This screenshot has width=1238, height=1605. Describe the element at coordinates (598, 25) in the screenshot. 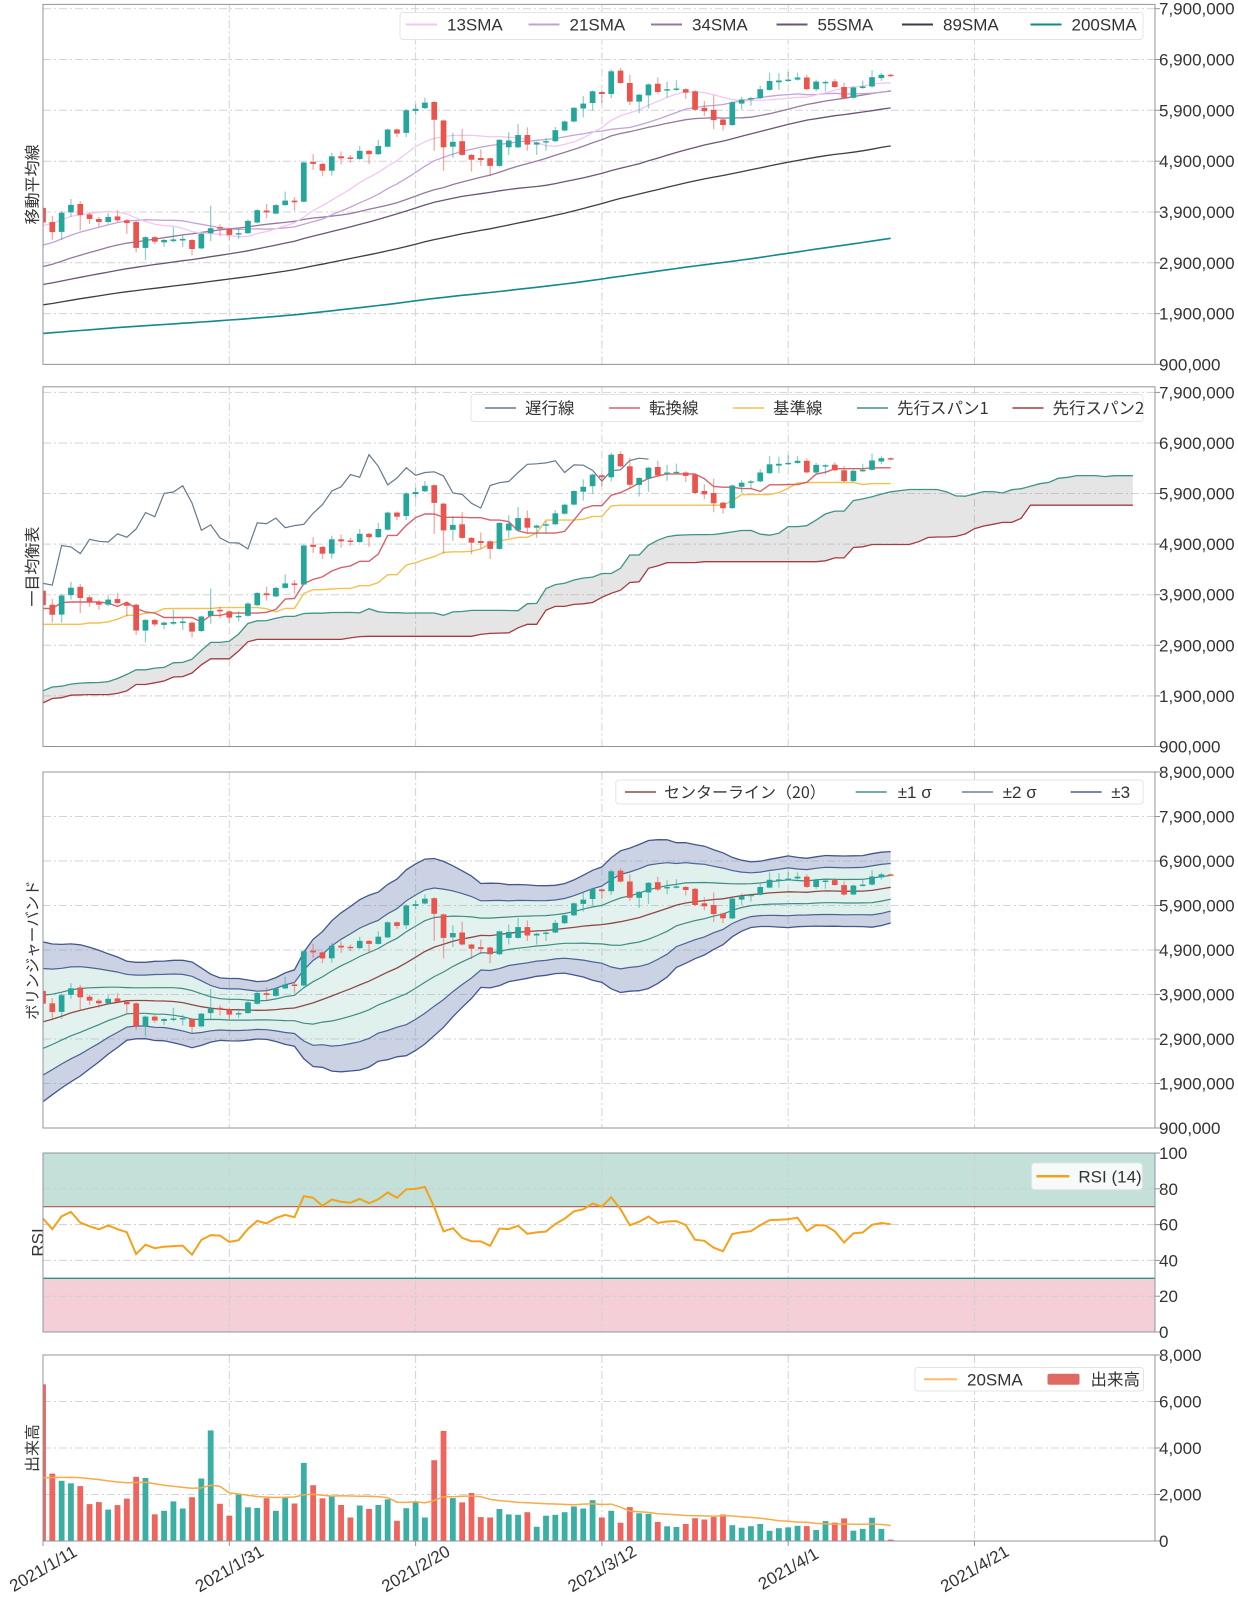

I see `svg-text: 21SMA` at that location.